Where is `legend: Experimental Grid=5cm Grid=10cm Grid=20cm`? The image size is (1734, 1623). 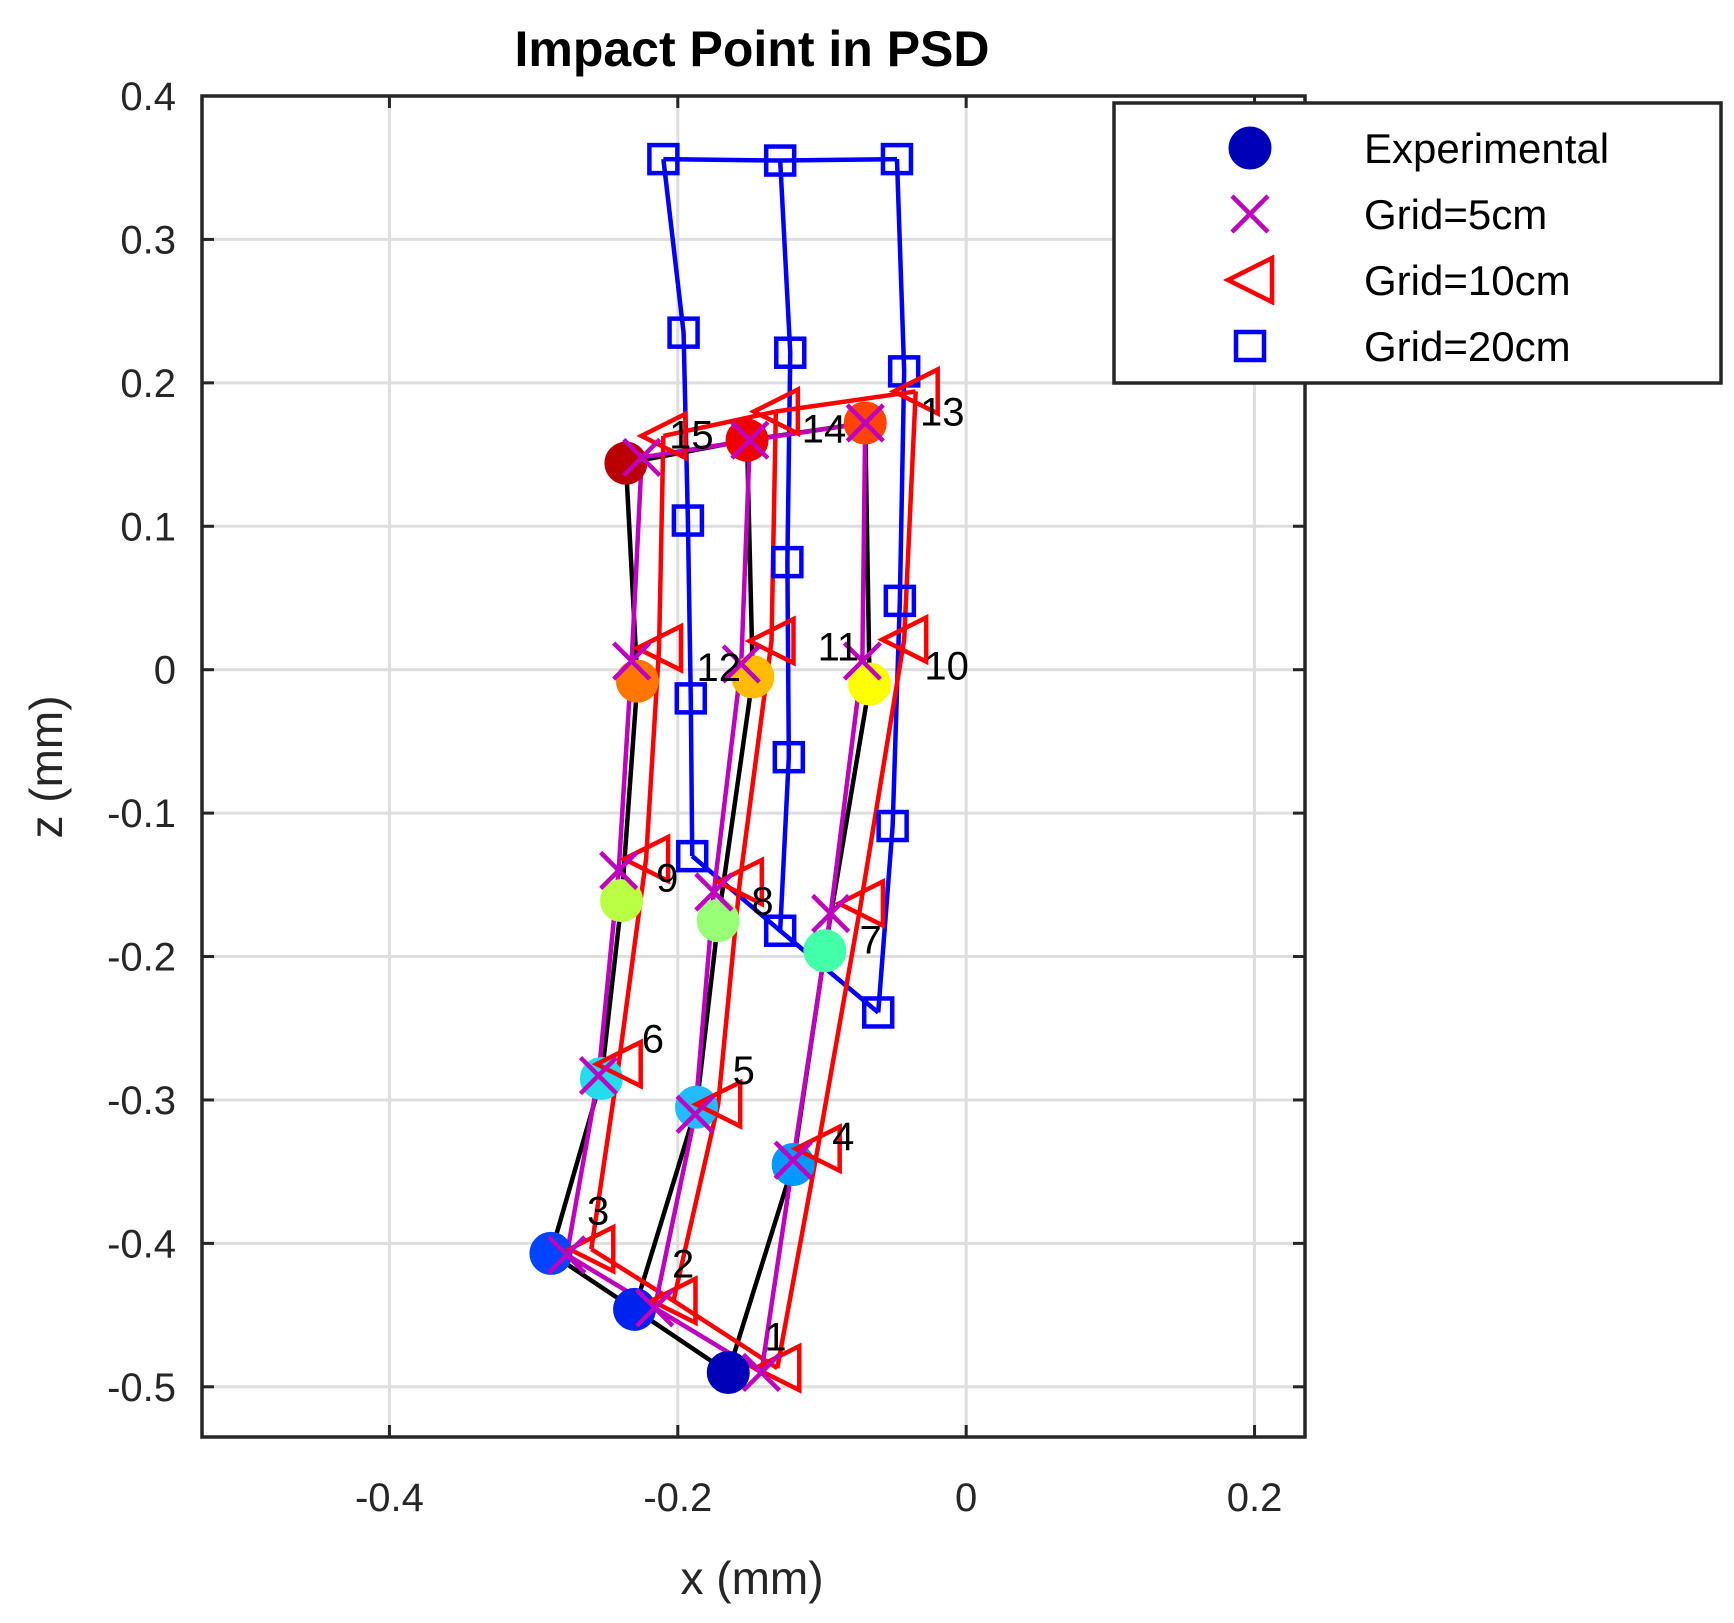
legend: Experimental Grid=5cm Grid=10cm Grid=20cm is located at coordinates (1417, 243).